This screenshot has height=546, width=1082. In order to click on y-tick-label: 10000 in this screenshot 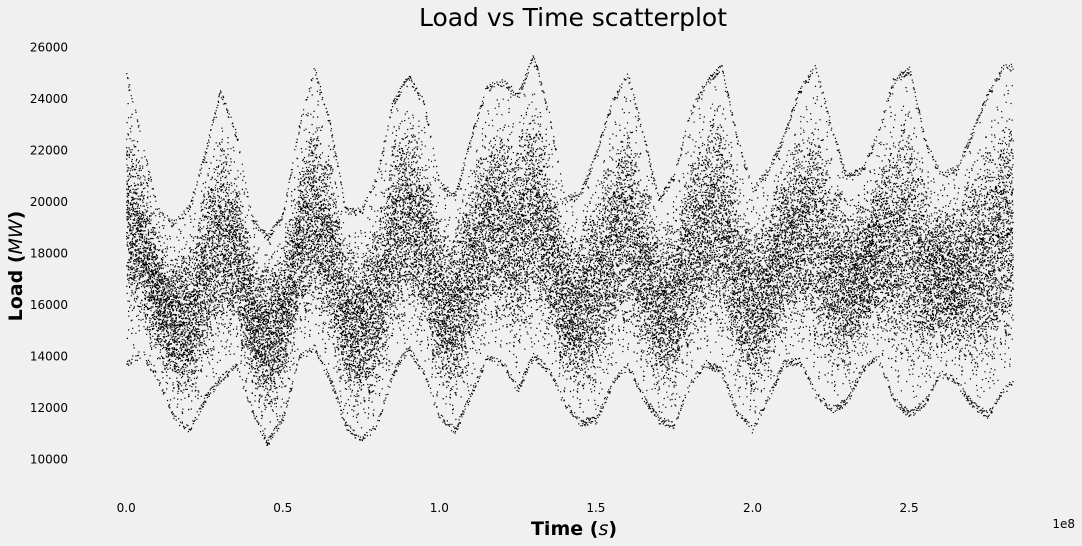, I will do `click(49, 459)`.